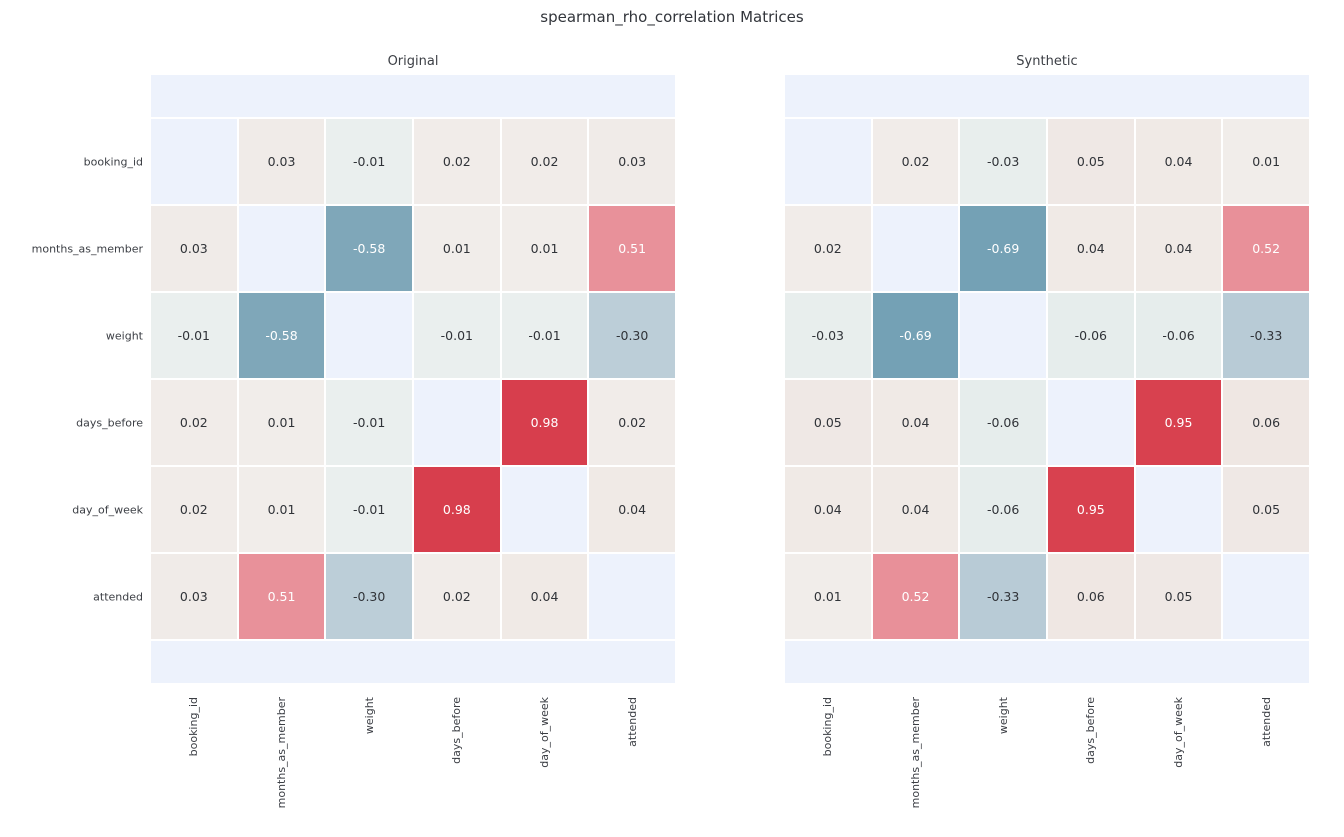 The image size is (1344, 837). What do you see at coordinates (107, 509) in the screenshot?
I see `y-tick-label: day_of_week` at bounding box center [107, 509].